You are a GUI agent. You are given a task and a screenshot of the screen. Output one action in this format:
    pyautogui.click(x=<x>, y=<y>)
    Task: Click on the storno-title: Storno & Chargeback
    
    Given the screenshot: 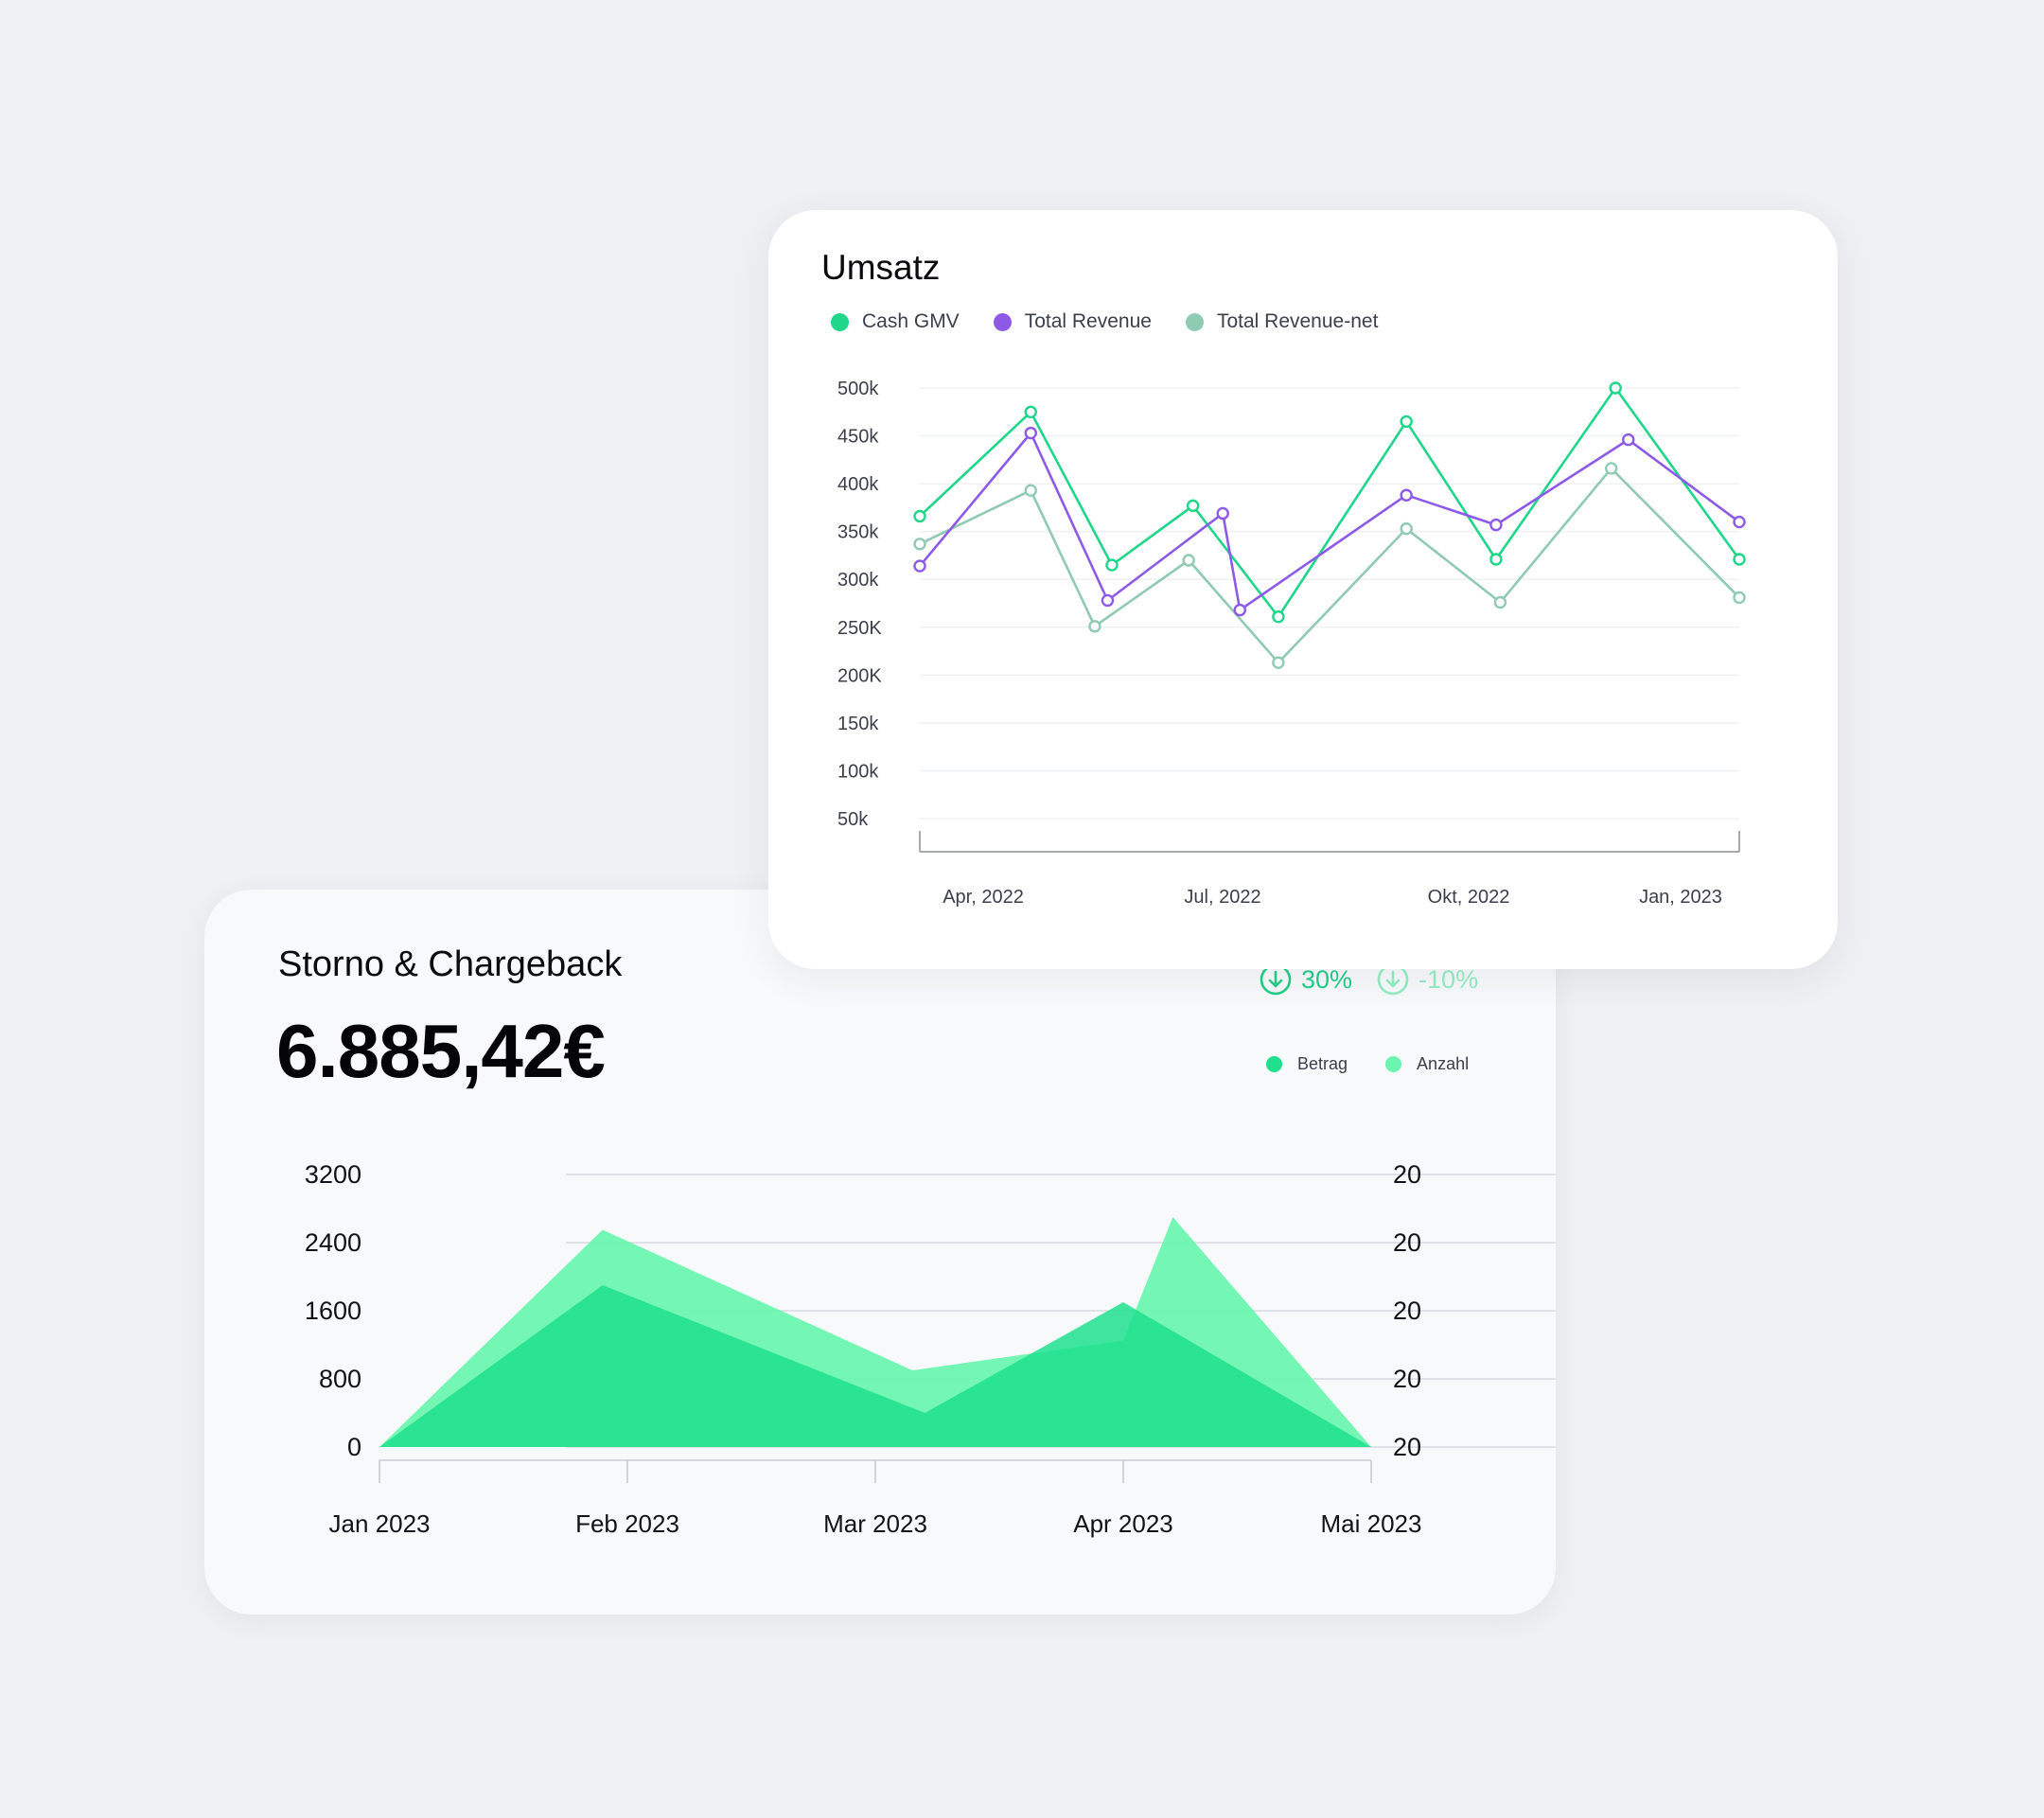 What is the action you would take?
    pyautogui.click(x=450, y=964)
    